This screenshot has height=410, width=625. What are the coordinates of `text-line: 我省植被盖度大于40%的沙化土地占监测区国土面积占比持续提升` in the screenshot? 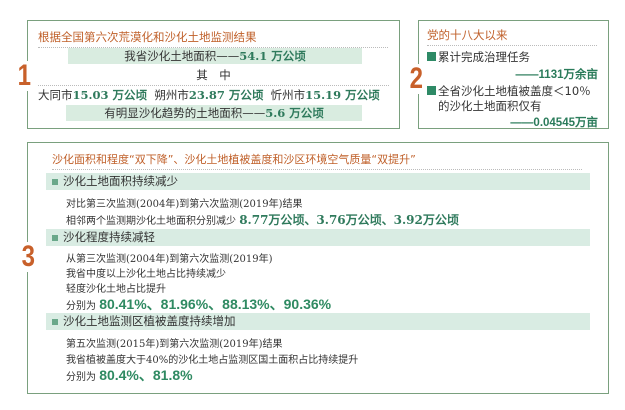 It's located at (212, 360).